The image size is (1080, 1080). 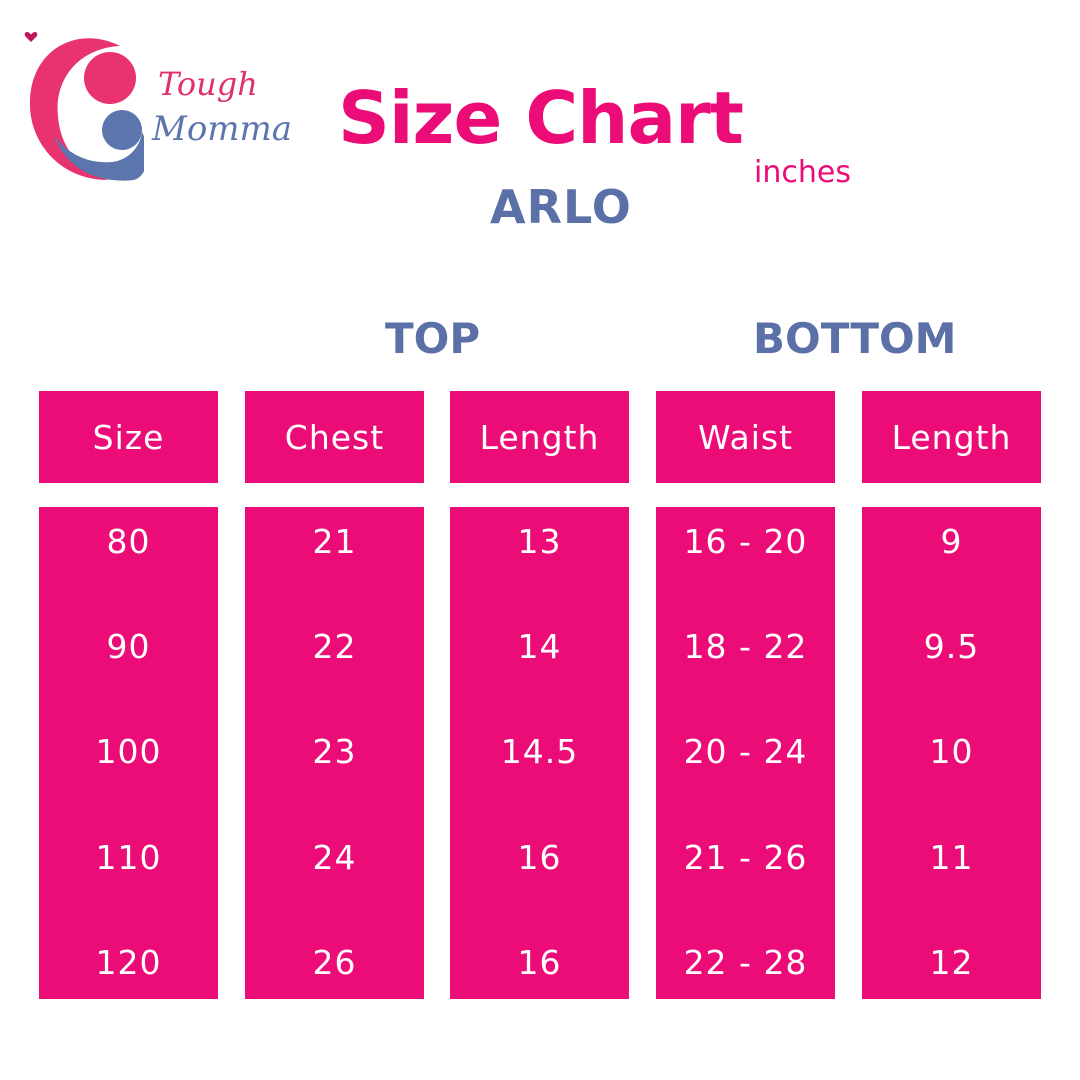 I want to click on table-cell: 12, so click(x=951, y=962).